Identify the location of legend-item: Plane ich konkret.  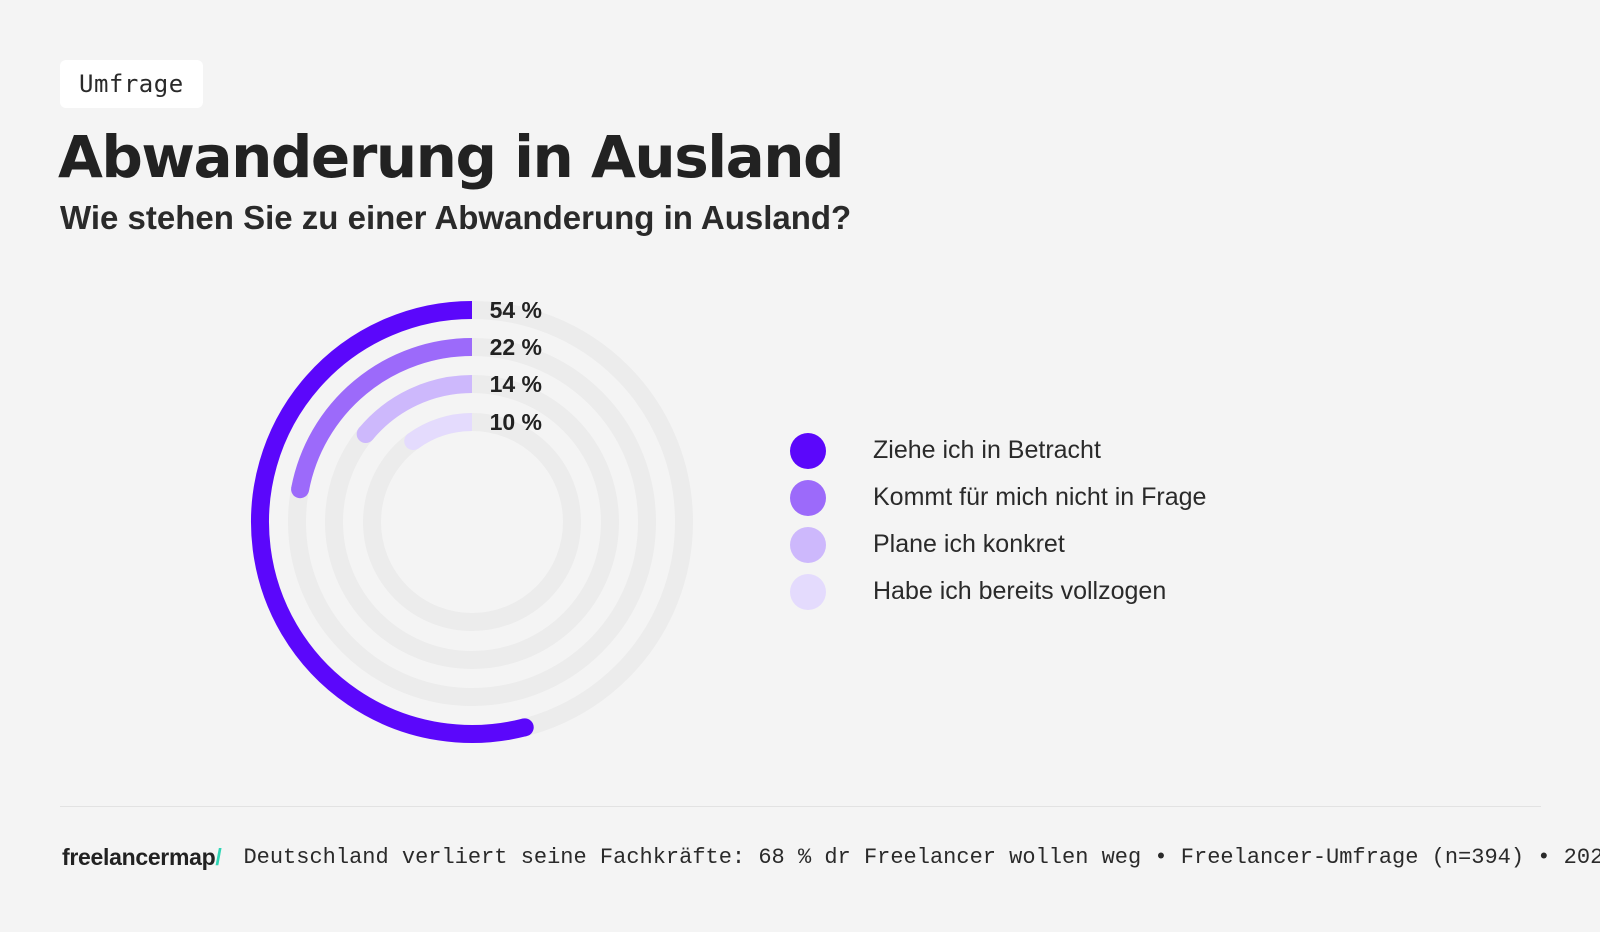
(998, 544).